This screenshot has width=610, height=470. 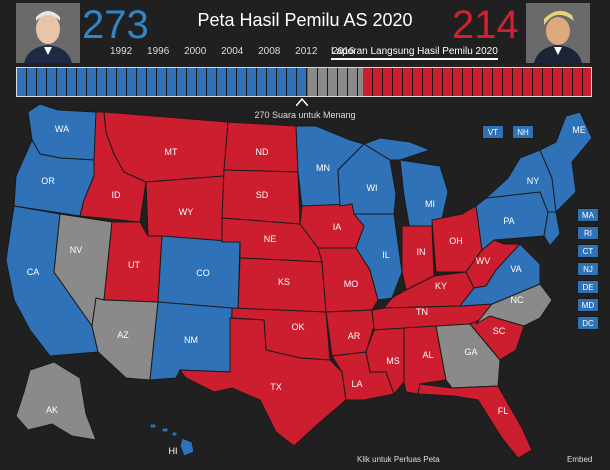 What do you see at coordinates (33, 272) in the screenshot?
I see `label-ca: CA` at bounding box center [33, 272].